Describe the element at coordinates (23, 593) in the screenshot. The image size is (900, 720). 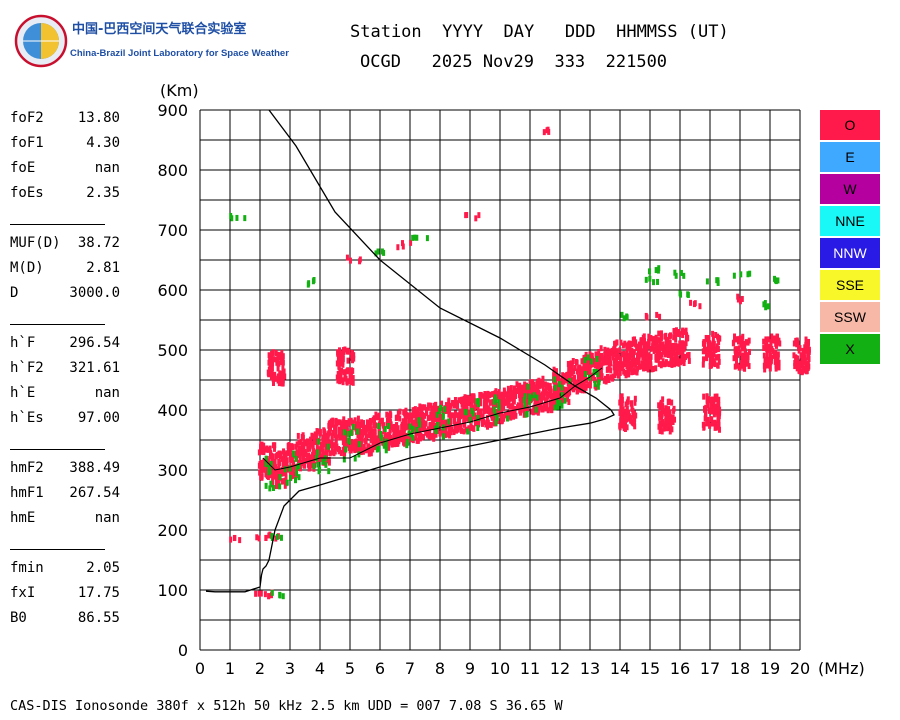
I see `param-key: fxI` at that location.